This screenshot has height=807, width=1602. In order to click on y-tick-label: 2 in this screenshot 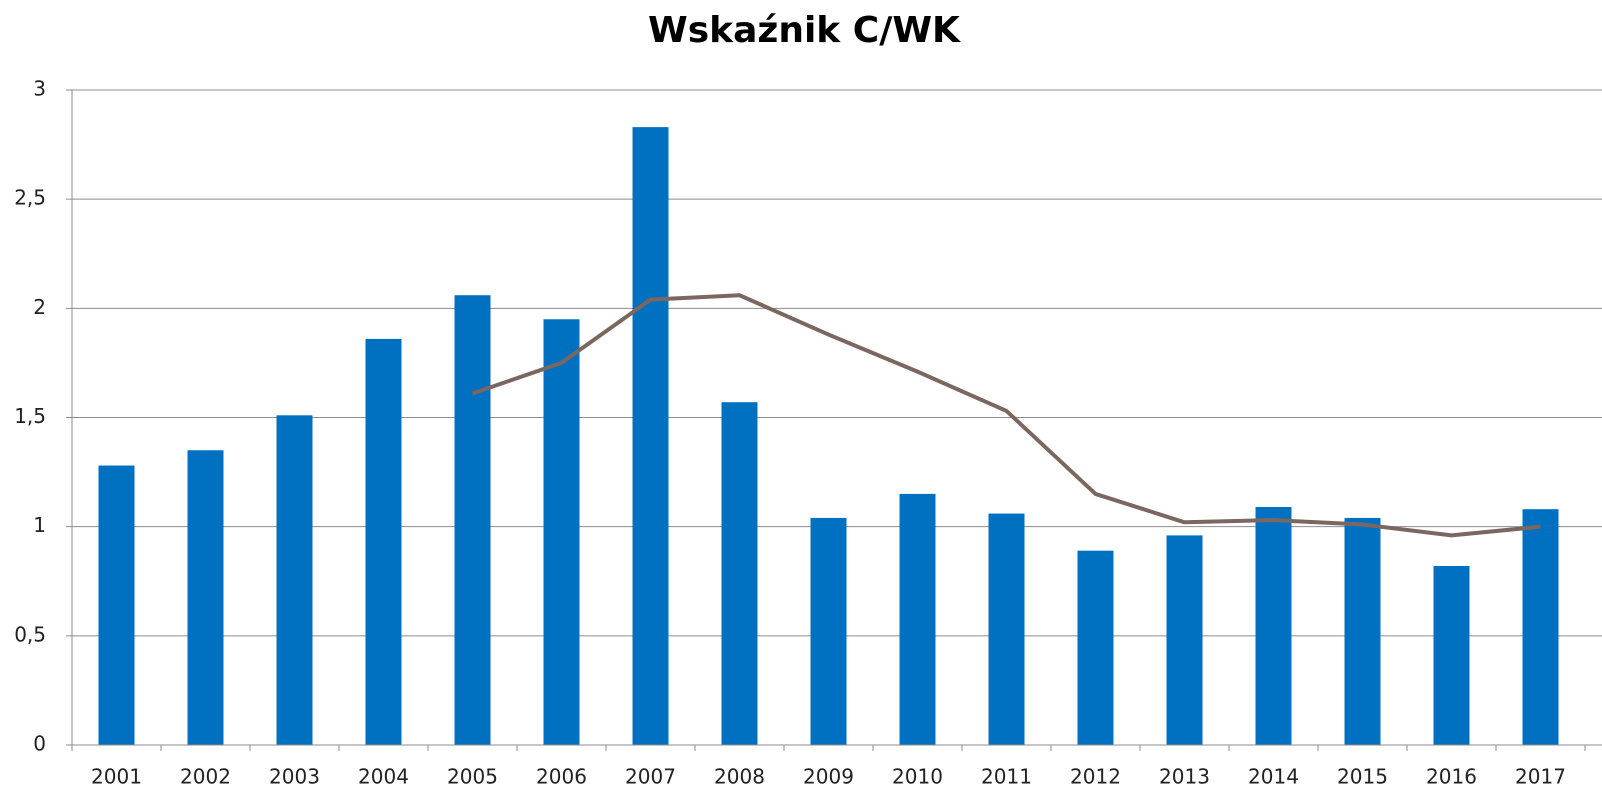, I will do `click(39, 307)`.